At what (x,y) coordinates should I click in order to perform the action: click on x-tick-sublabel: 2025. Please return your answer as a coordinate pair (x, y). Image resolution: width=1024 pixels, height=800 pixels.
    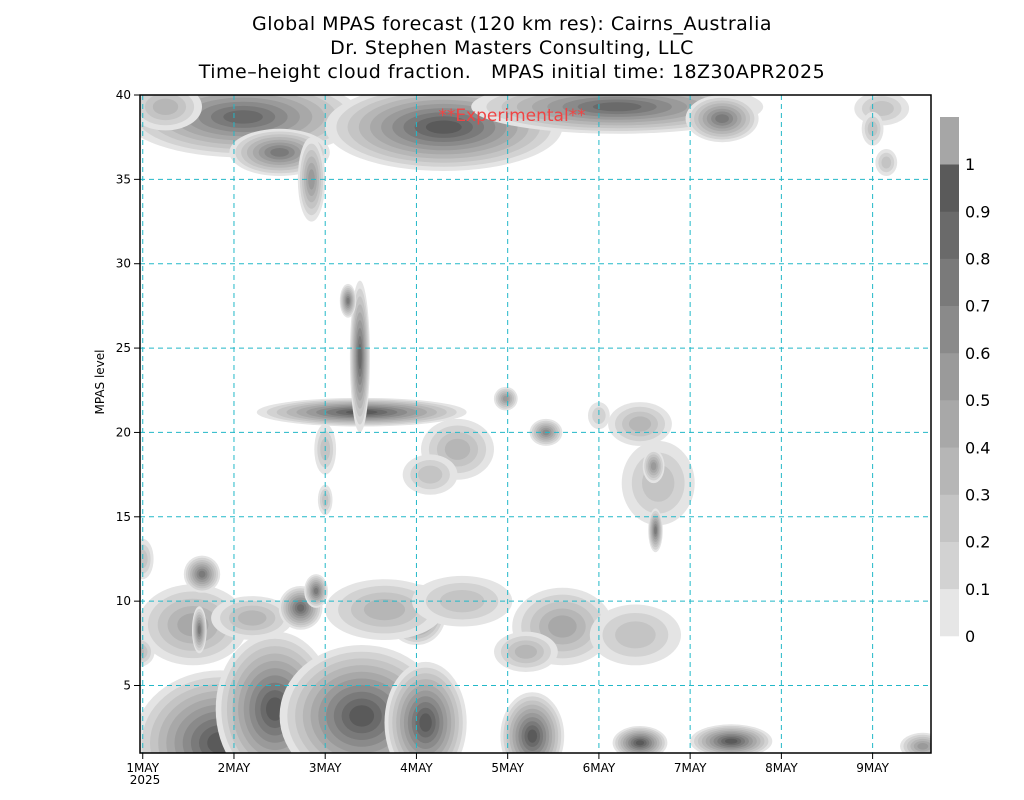
    Looking at the image, I should click on (145, 780).